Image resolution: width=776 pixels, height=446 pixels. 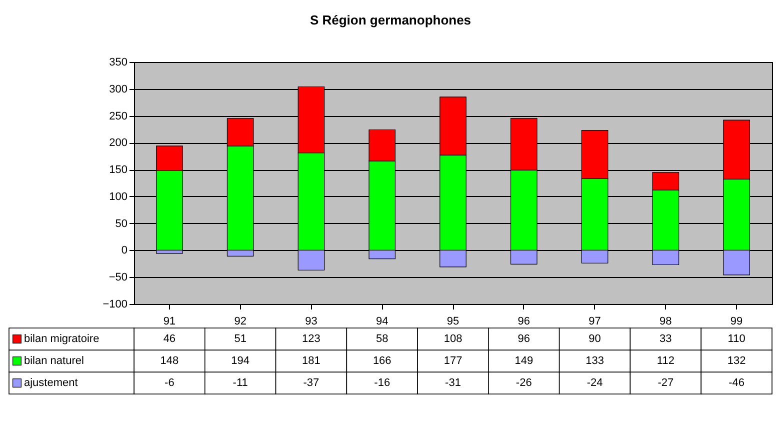 What do you see at coordinates (118, 116) in the screenshot?
I see `y-tick-label: 250` at bounding box center [118, 116].